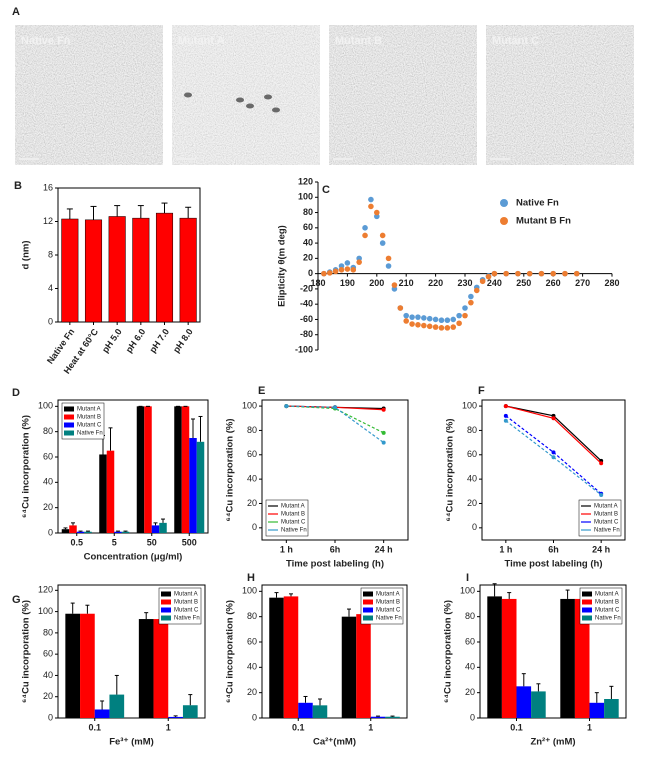  What do you see at coordinates (472, 717) in the screenshot?
I see `y-tick-label: 0` at bounding box center [472, 717].